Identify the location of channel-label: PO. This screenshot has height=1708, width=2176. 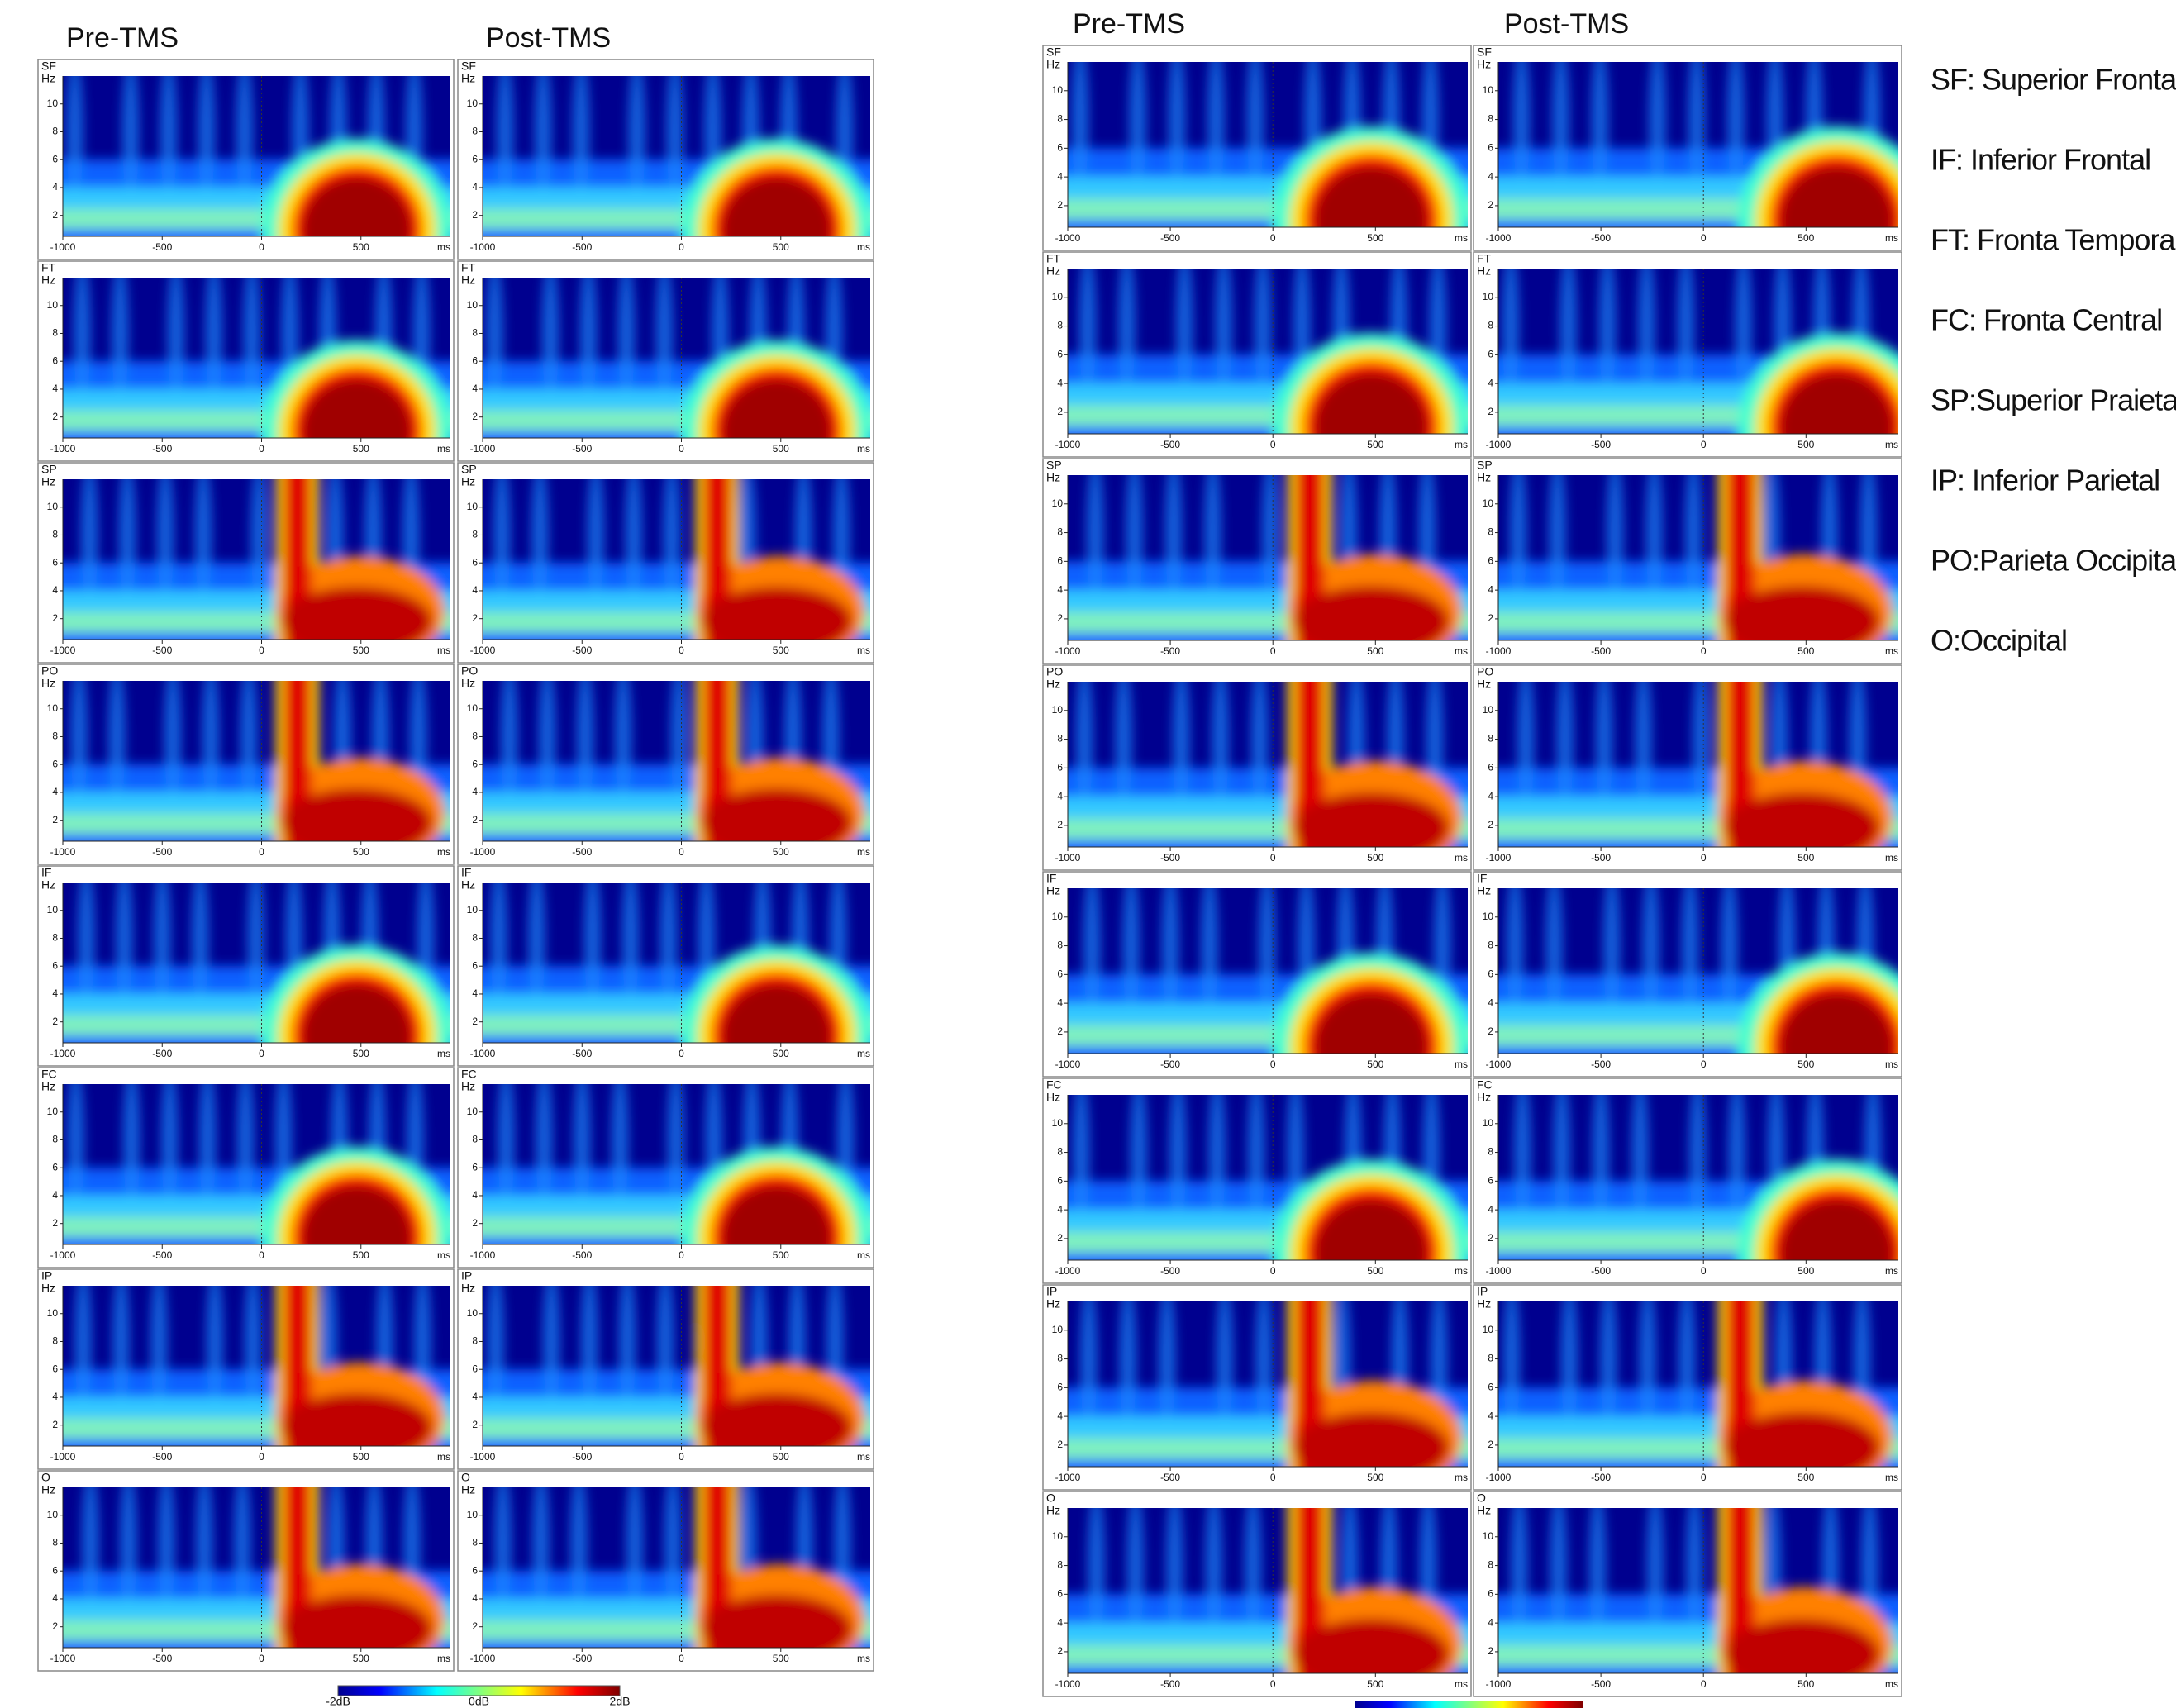
(469, 671).